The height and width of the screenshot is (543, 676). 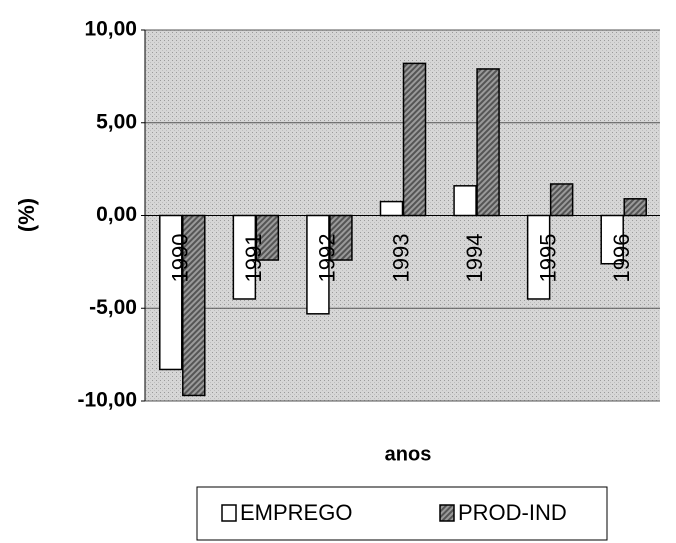 I want to click on y-tick-label: -5,00, so click(x=113, y=307).